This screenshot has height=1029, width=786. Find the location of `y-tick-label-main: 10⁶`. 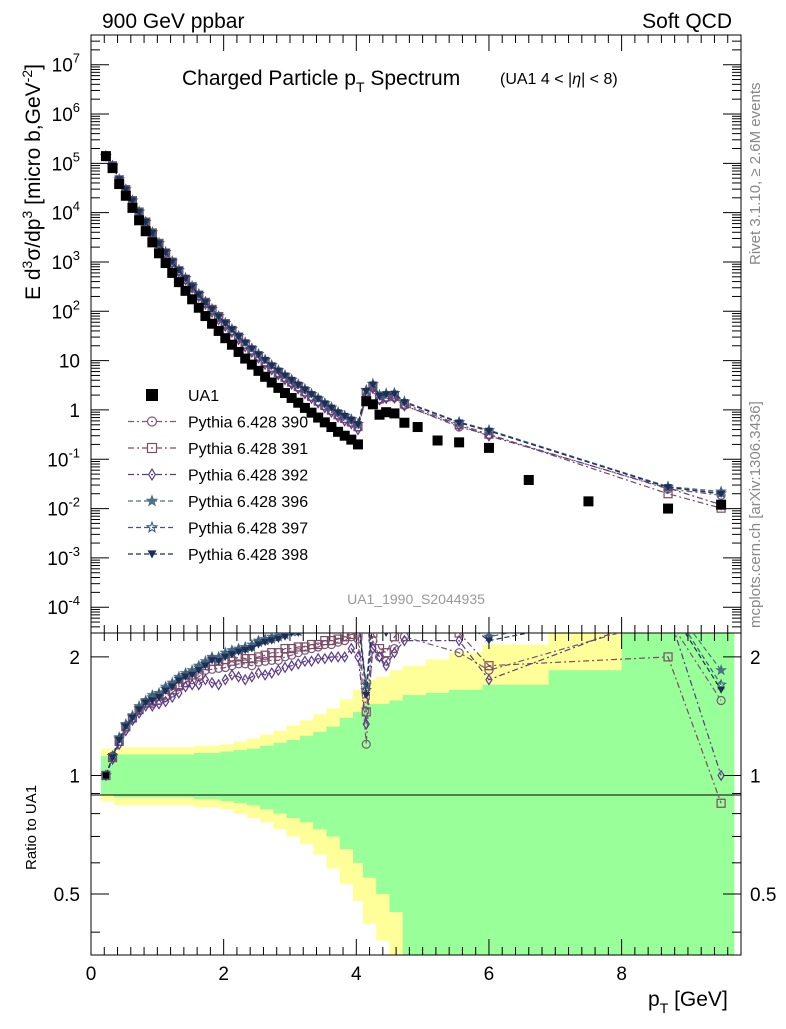

y-tick-label-main: 10⁶ is located at coordinates (66, 113).